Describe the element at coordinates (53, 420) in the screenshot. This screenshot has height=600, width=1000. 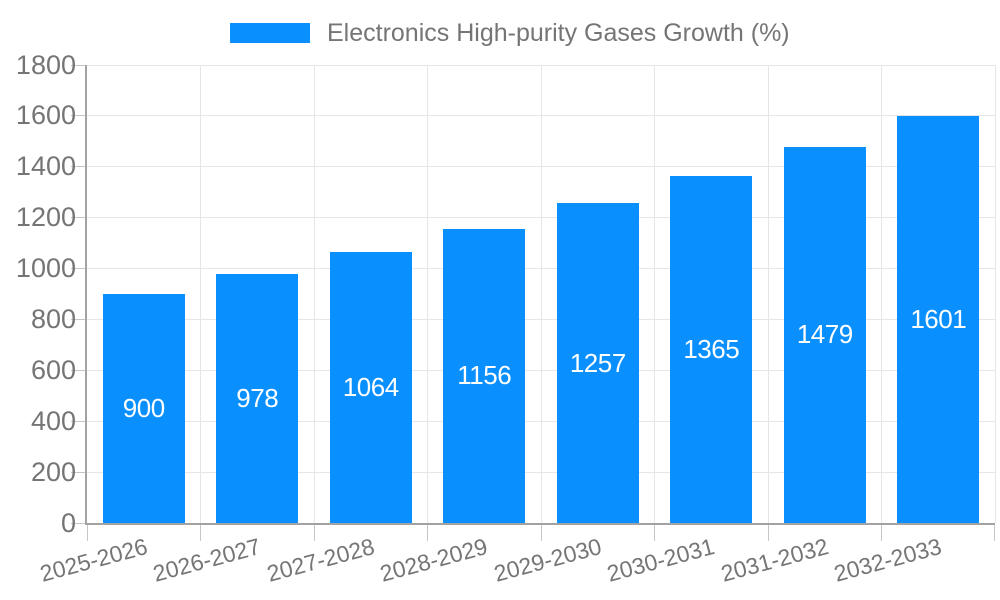
I see `y-axis-label: 400` at that location.